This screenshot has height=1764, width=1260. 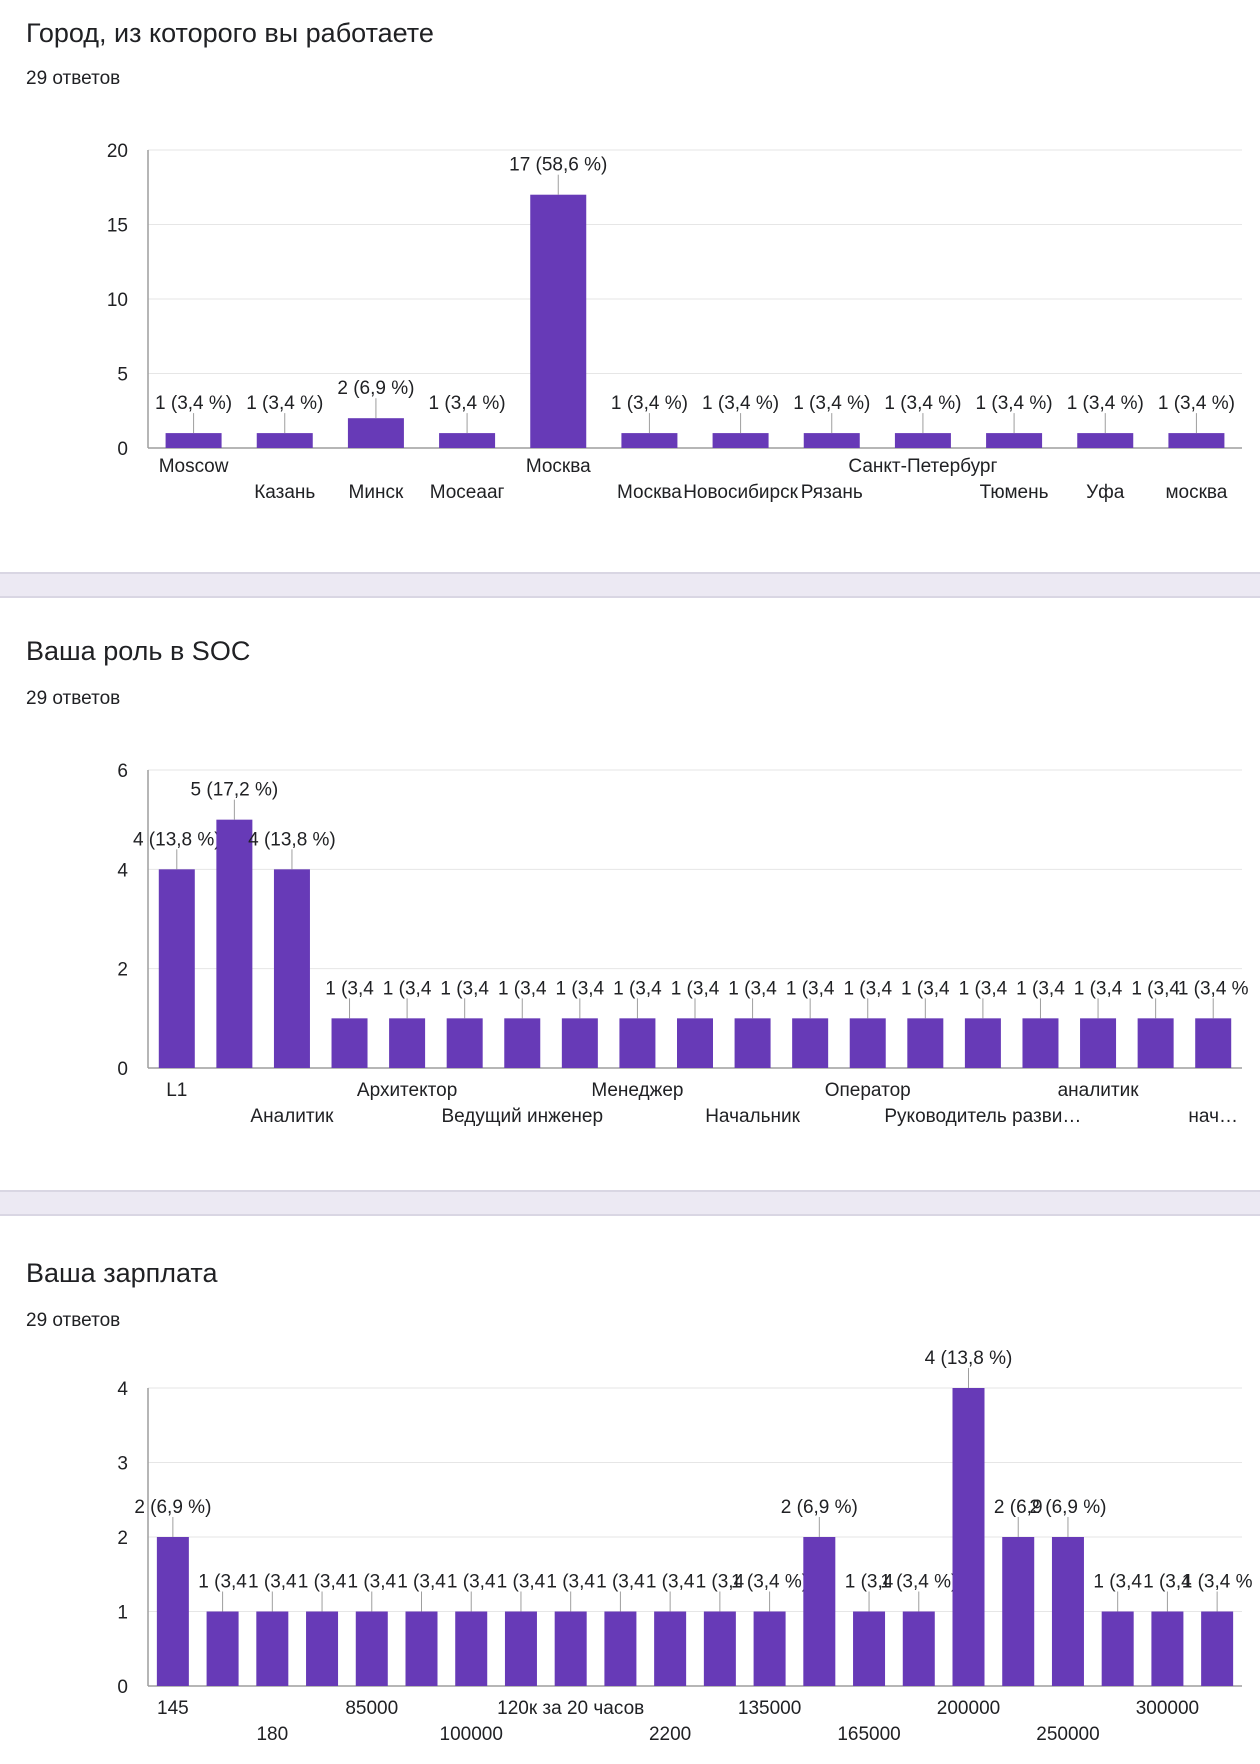 I want to click on chart-title: Город, из которого вы работаете, so click(x=230, y=33).